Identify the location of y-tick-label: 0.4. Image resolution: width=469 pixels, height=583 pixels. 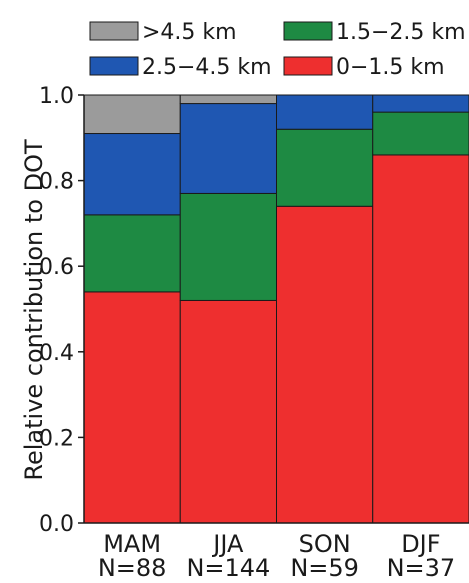
(56, 353).